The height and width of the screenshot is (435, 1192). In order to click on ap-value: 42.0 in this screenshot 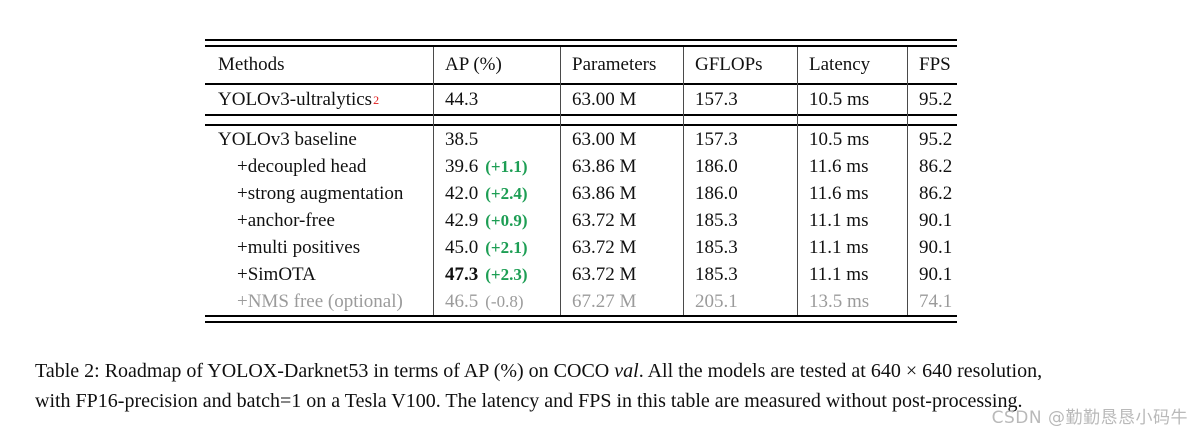, I will do `click(462, 193)`.